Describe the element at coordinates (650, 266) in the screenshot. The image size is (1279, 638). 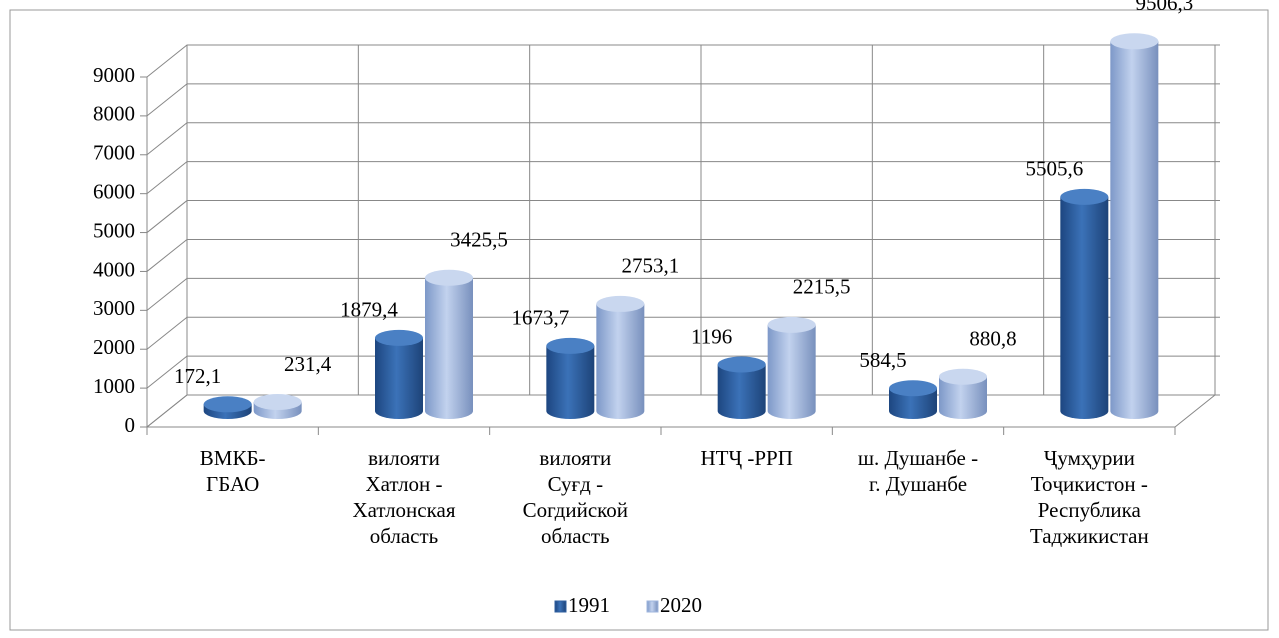
I see `value-label: 2753,1` at that location.